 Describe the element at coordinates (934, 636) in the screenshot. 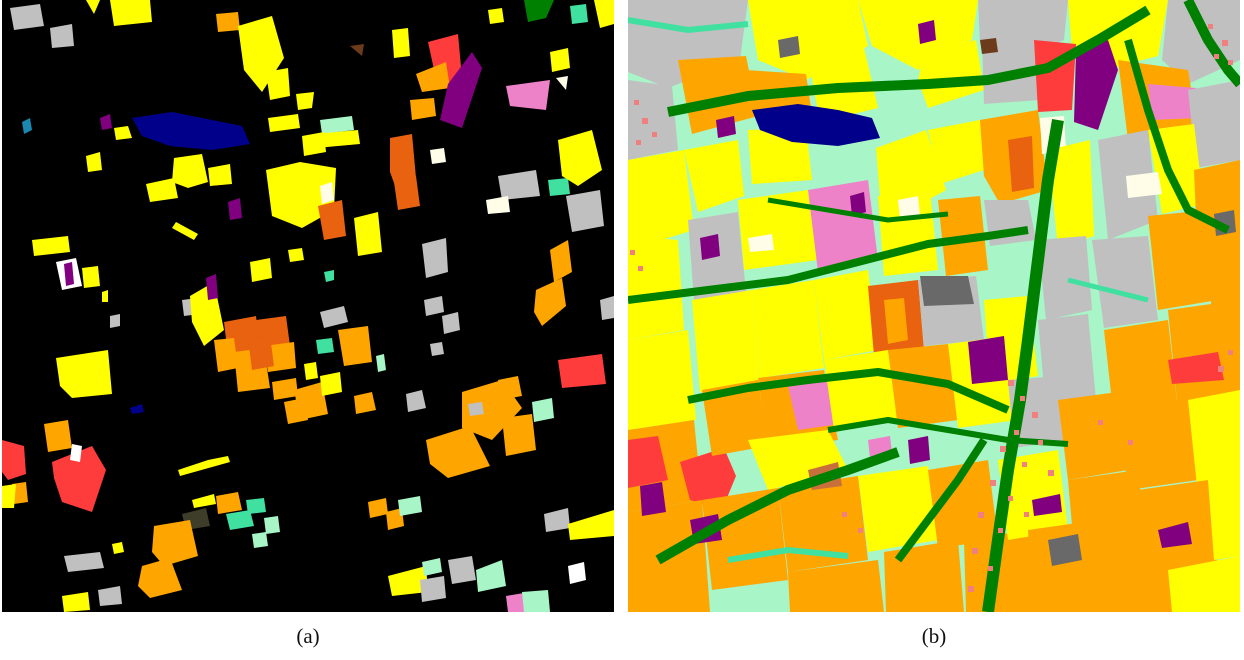

I see `caption-b: (b)` at that location.